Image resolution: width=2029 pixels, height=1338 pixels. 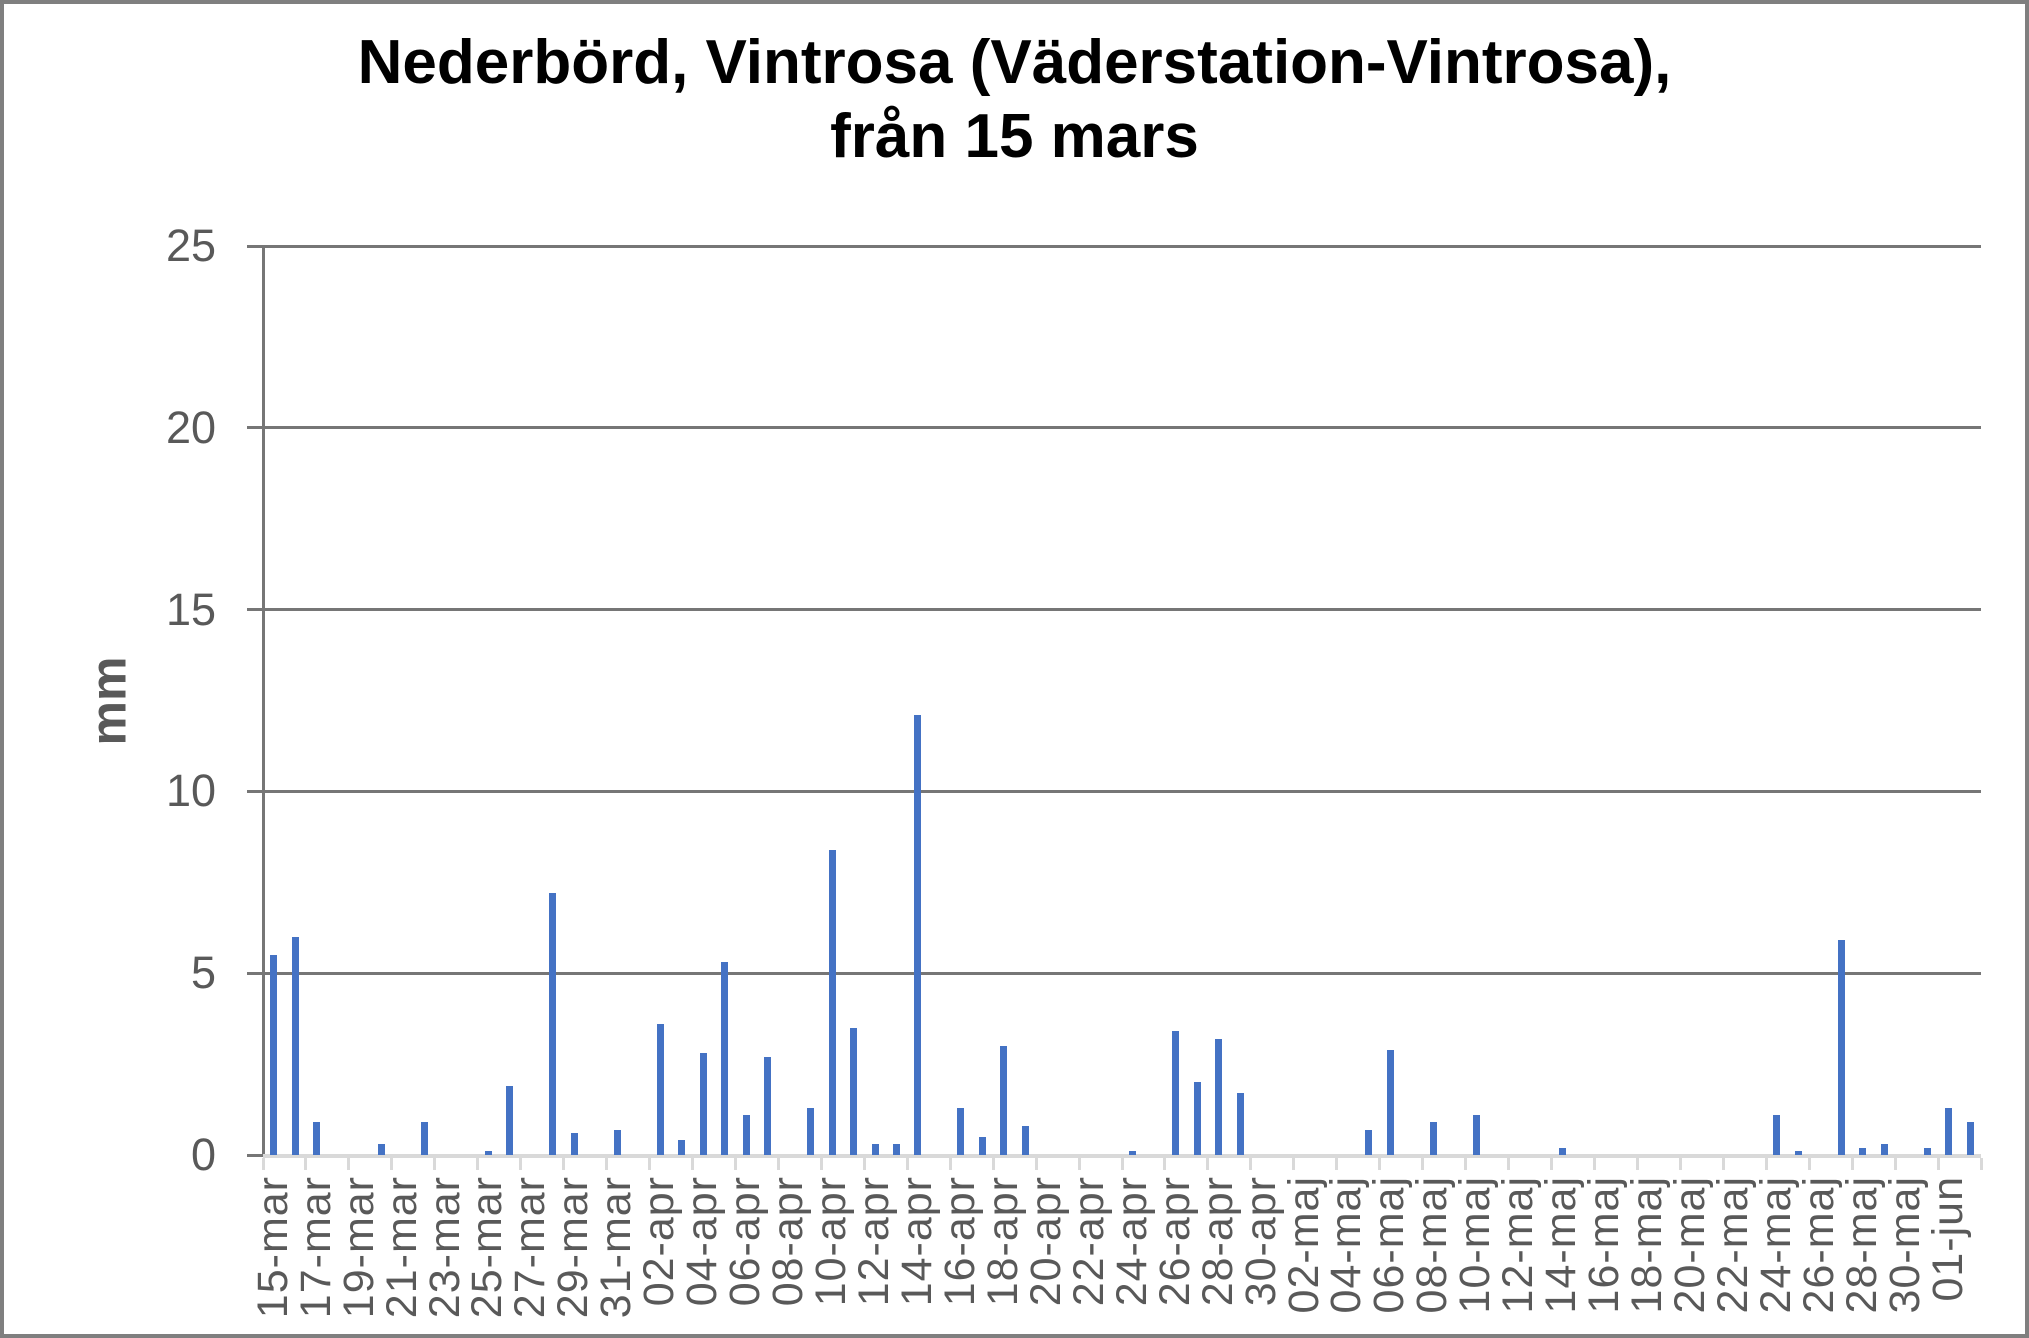 I want to click on y-tick-label: 10, so click(x=190, y=791).